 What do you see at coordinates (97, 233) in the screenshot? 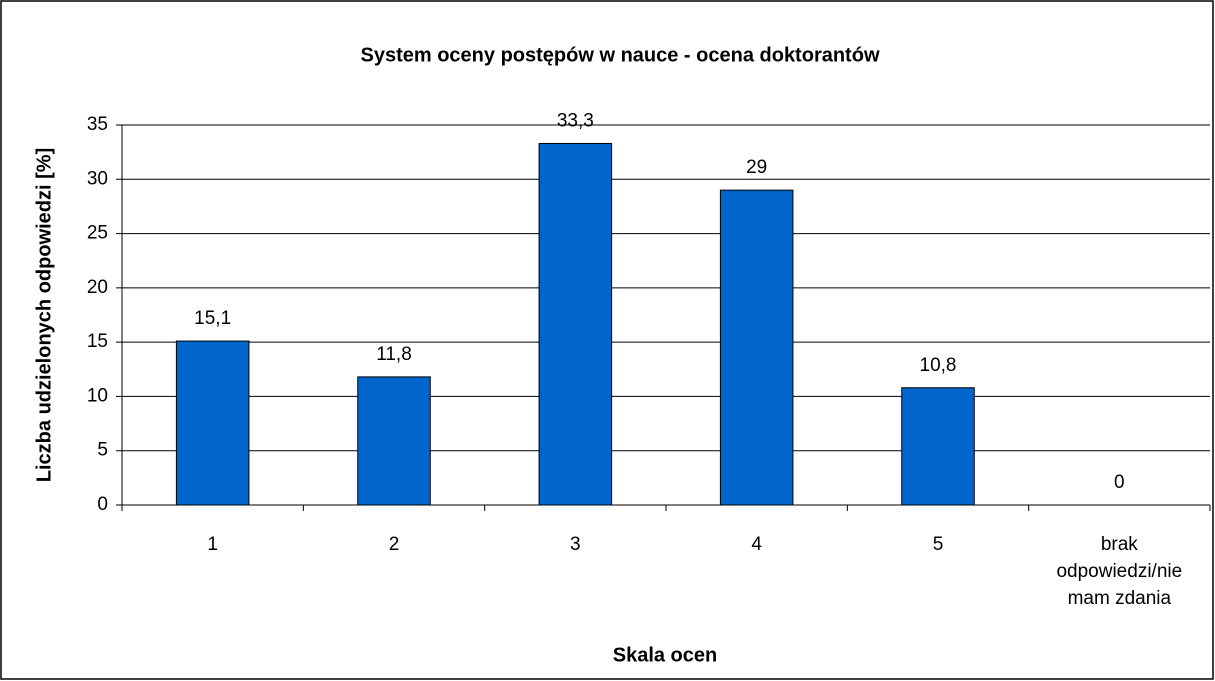
I see `y-tick-label: 25` at bounding box center [97, 233].